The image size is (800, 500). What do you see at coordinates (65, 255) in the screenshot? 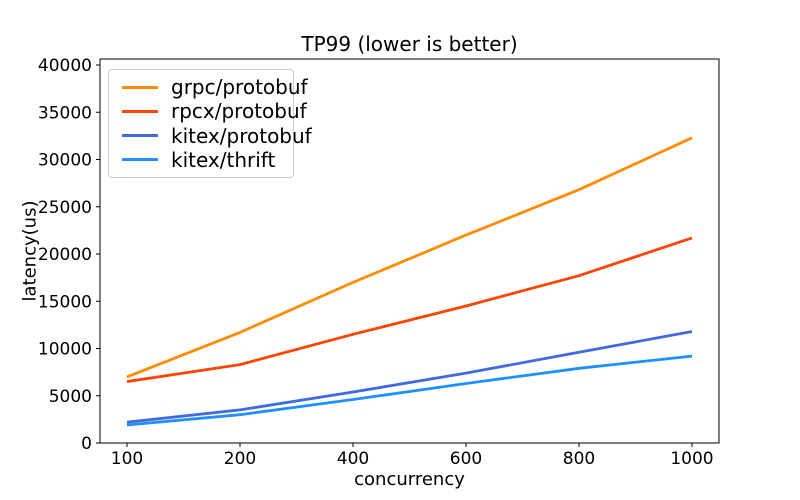
I see `y-tick-label: 20000` at bounding box center [65, 255].